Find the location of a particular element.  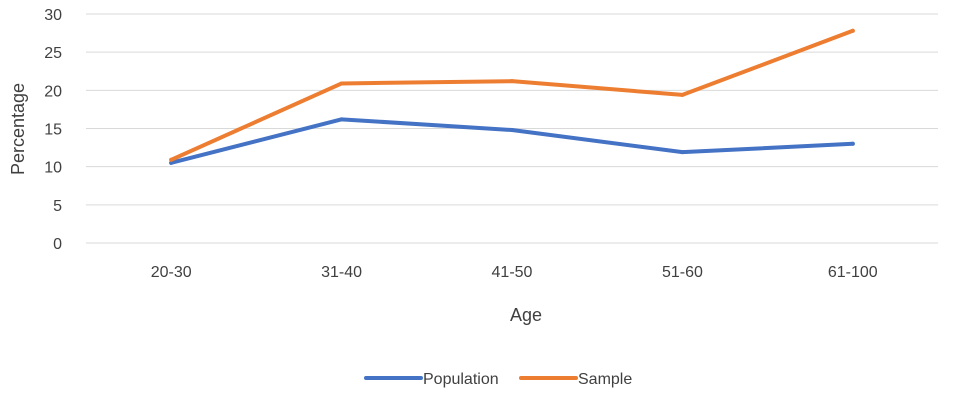

legend-item-population: Population is located at coordinates (431, 379).